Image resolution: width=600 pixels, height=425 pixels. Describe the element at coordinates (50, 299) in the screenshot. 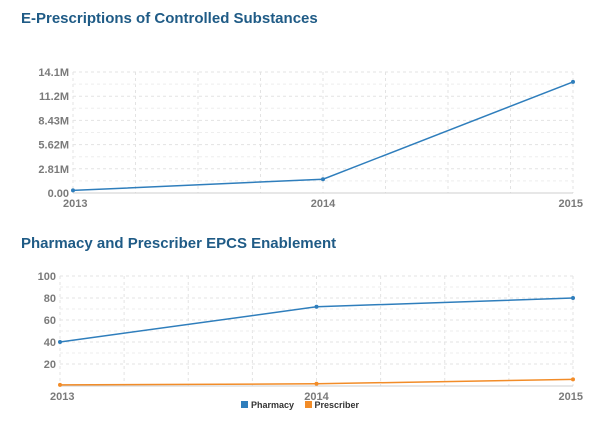

I see `chart2-y-tick-label: 80` at that location.